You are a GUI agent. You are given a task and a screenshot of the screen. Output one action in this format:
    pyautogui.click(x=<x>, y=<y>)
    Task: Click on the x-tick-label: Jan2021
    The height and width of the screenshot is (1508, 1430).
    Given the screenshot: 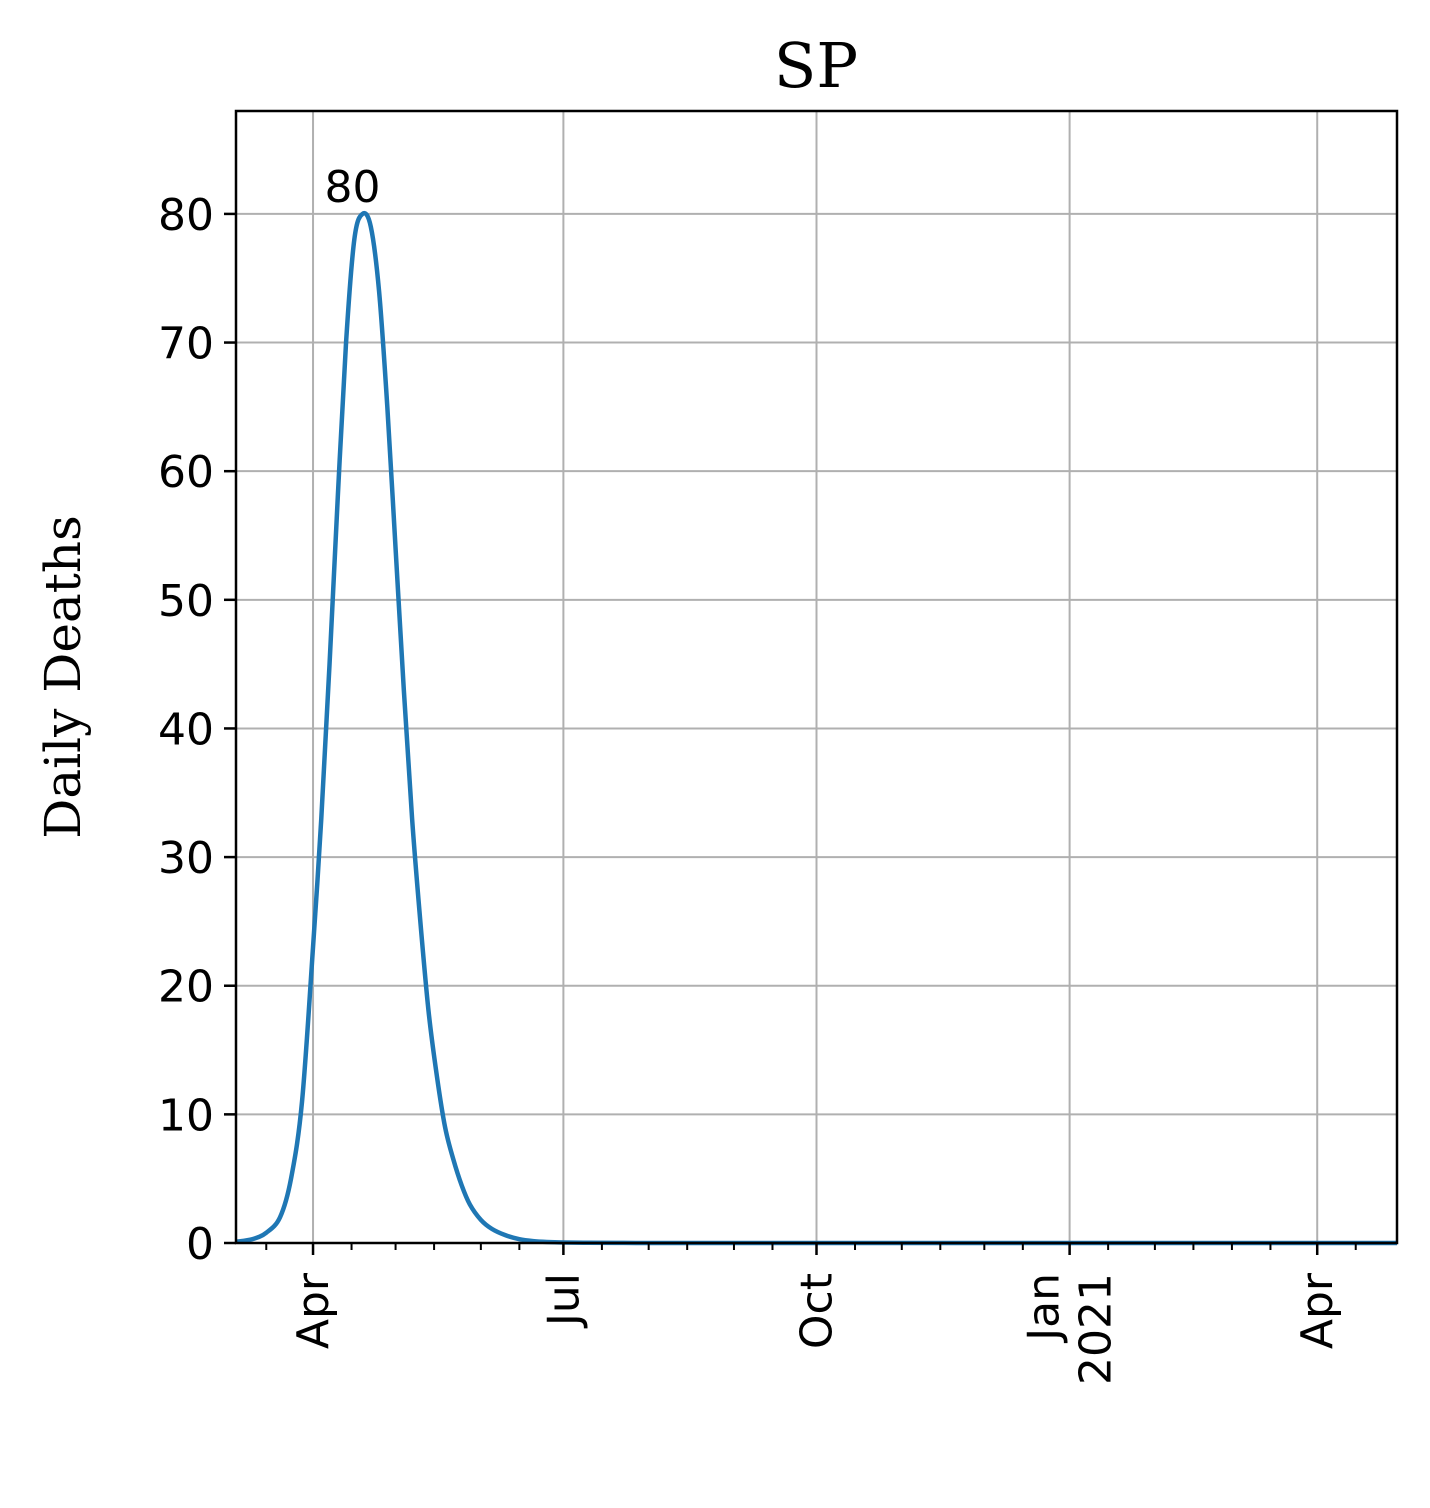 What is the action you would take?
    pyautogui.click(x=1070, y=1329)
    